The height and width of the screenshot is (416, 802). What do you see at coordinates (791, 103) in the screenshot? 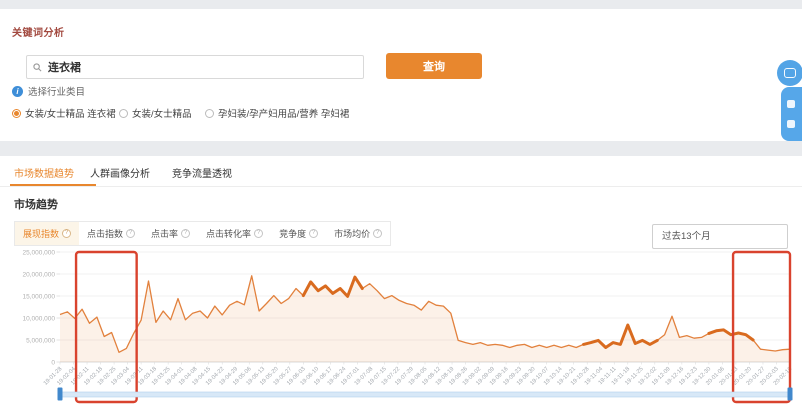
I see `feedback-icon` at bounding box center [791, 103].